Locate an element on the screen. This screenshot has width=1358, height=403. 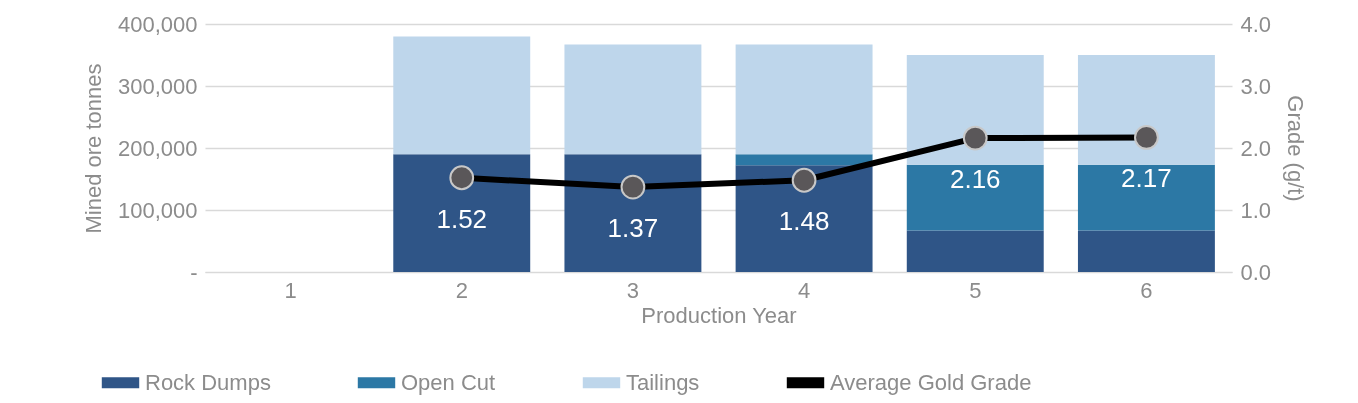
legend-label: Average Gold Grade is located at coordinates (931, 382).